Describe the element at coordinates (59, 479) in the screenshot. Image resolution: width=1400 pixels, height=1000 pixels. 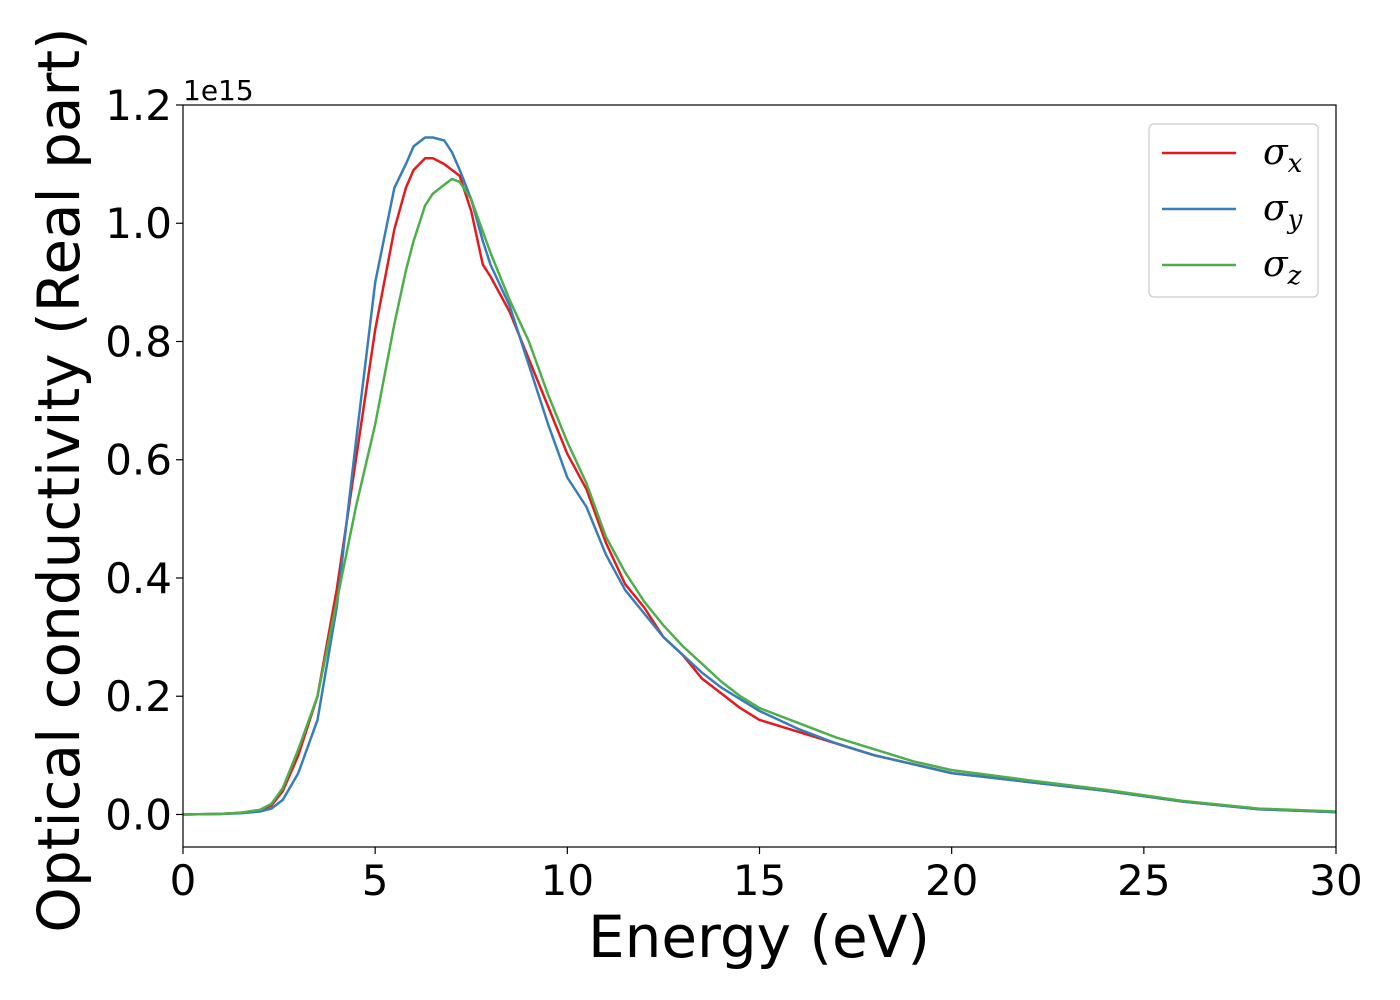
I see `y-axis-title: Optical conductivity (Real part)` at that location.